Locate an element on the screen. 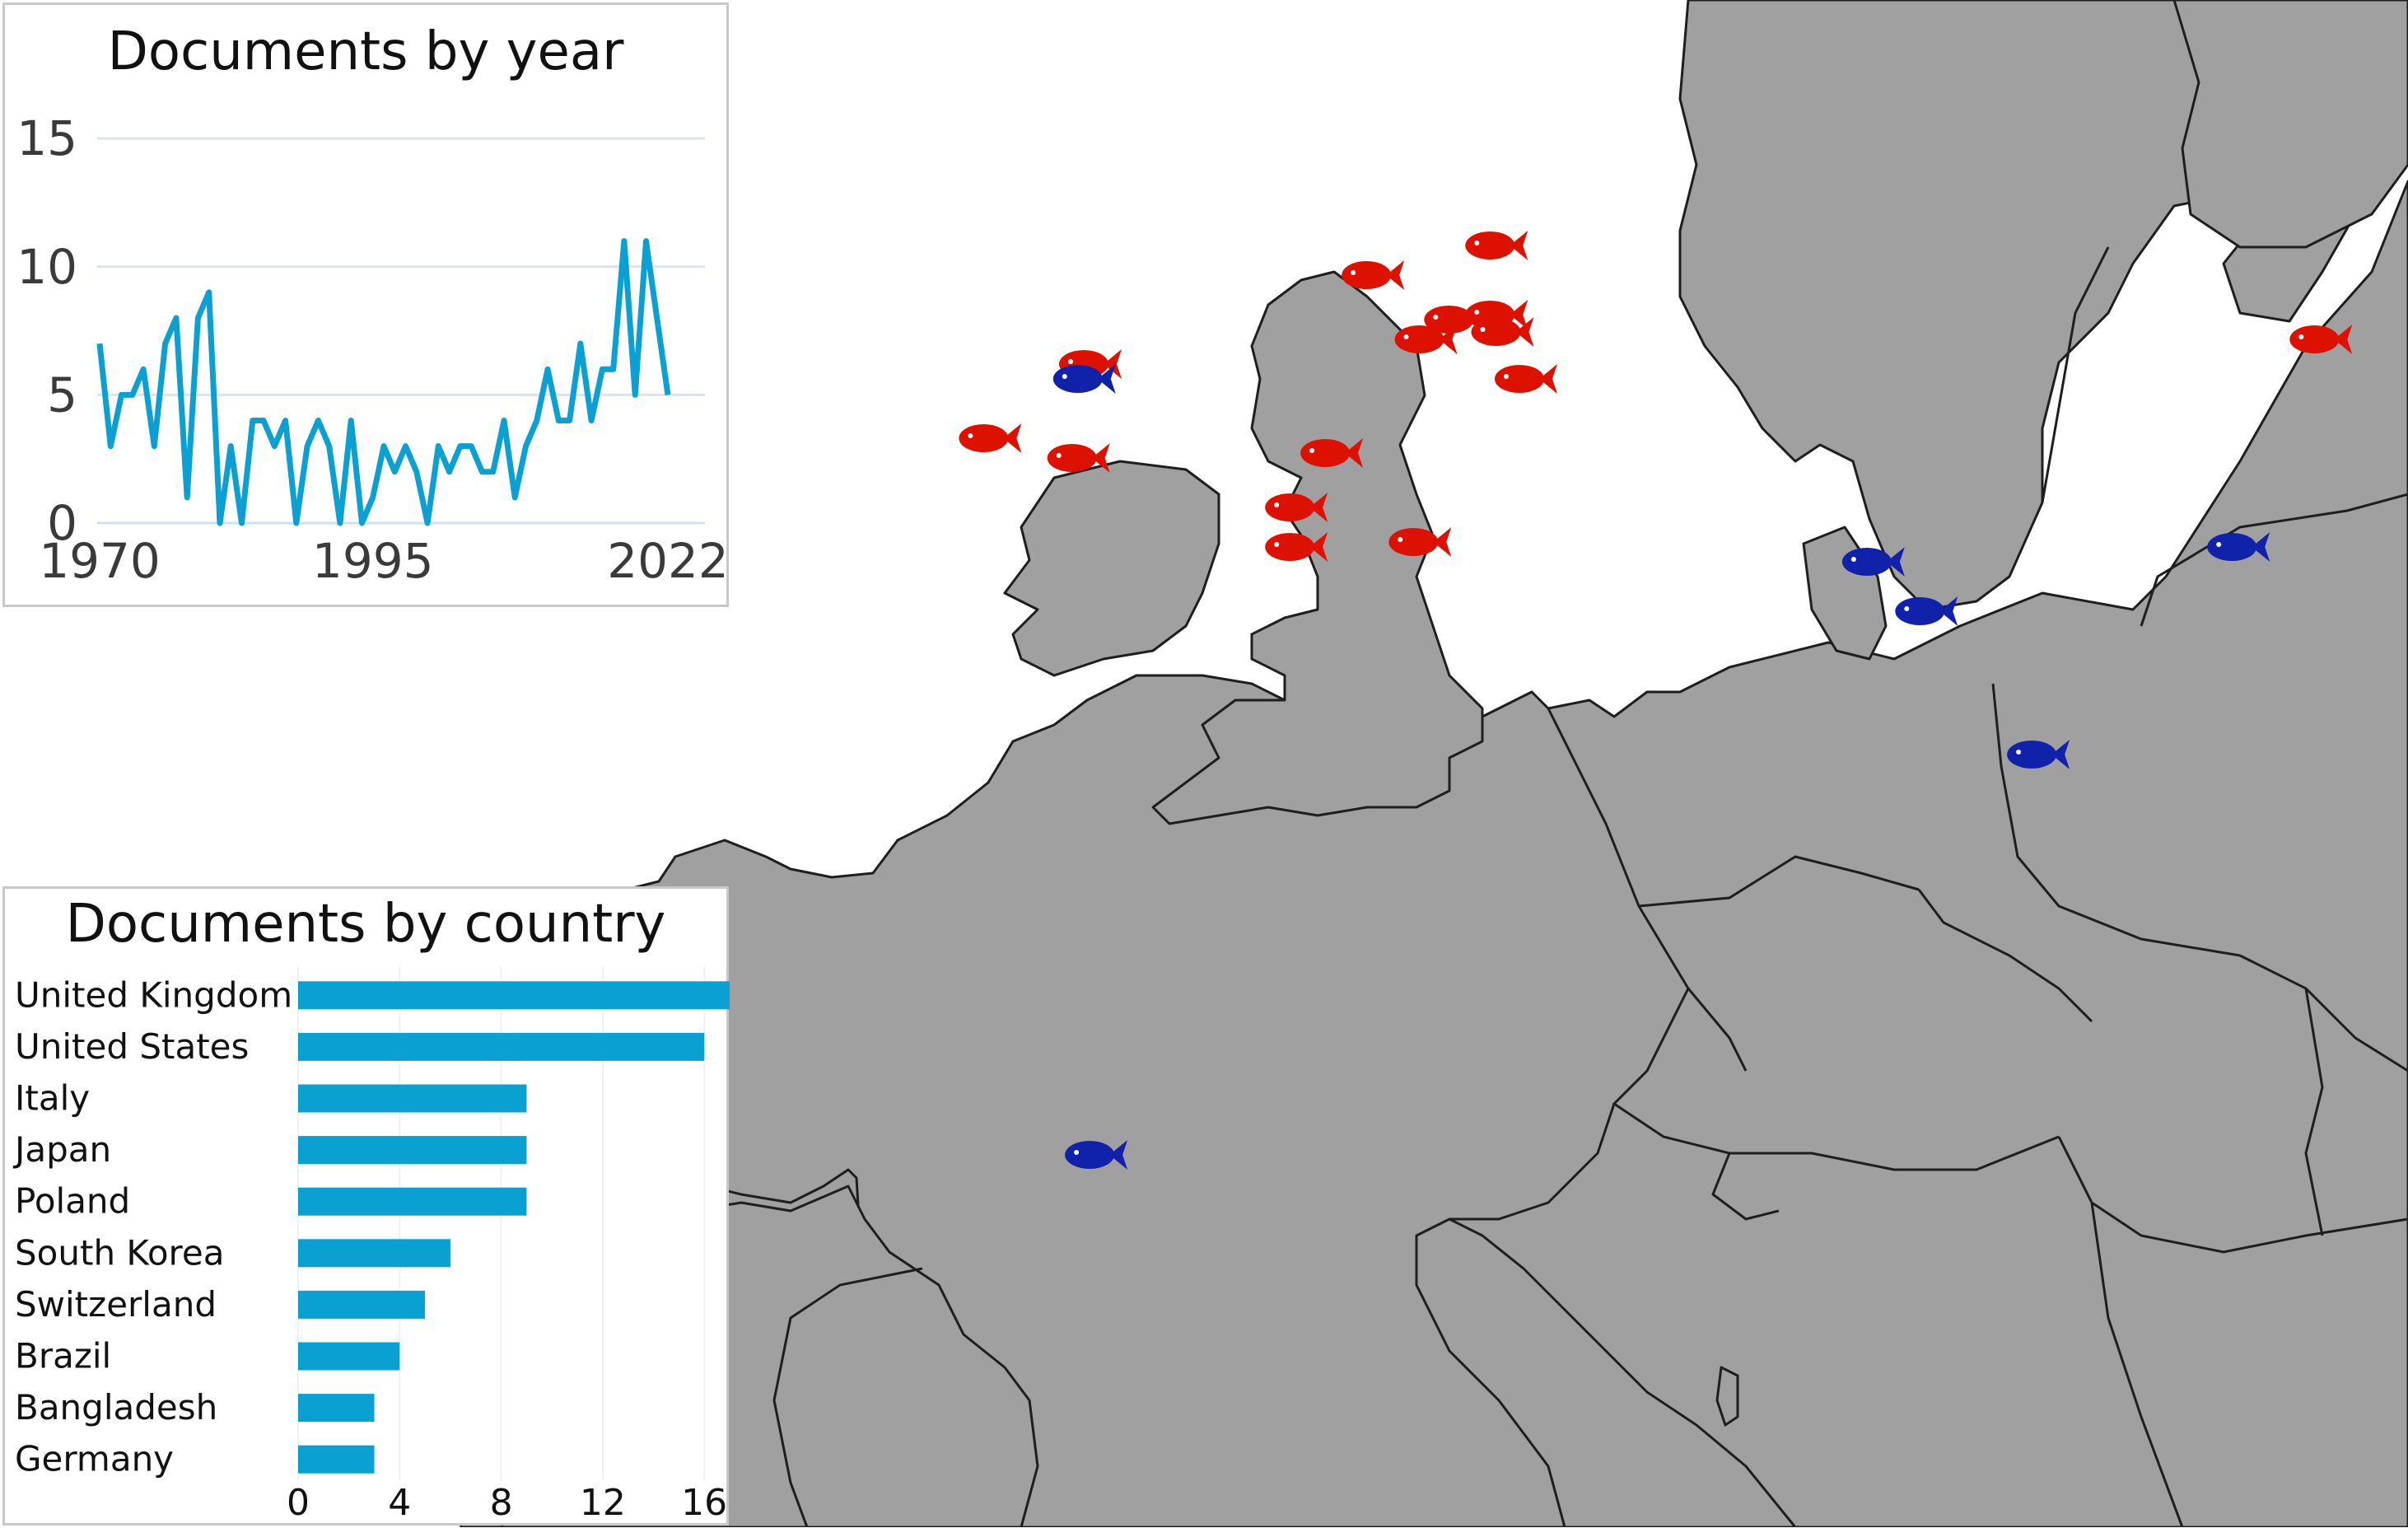 The image size is (2408, 1528). country-xtick-label: 4 is located at coordinates (399, 1503).